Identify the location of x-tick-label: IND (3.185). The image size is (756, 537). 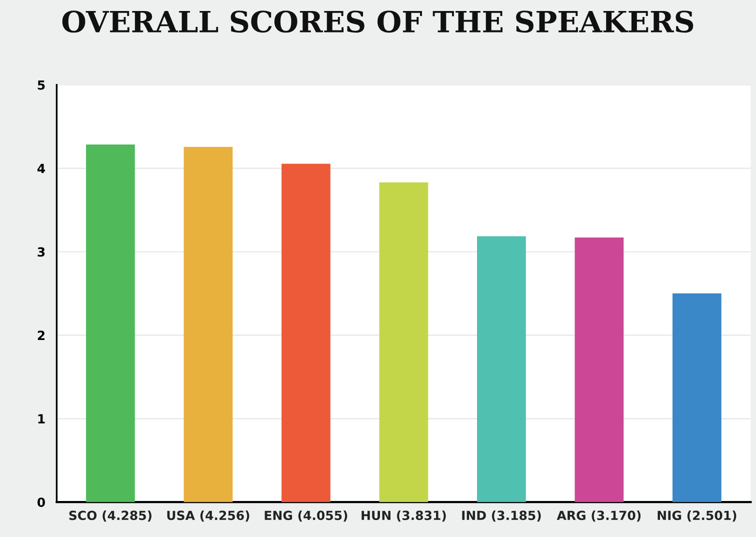
(501, 516).